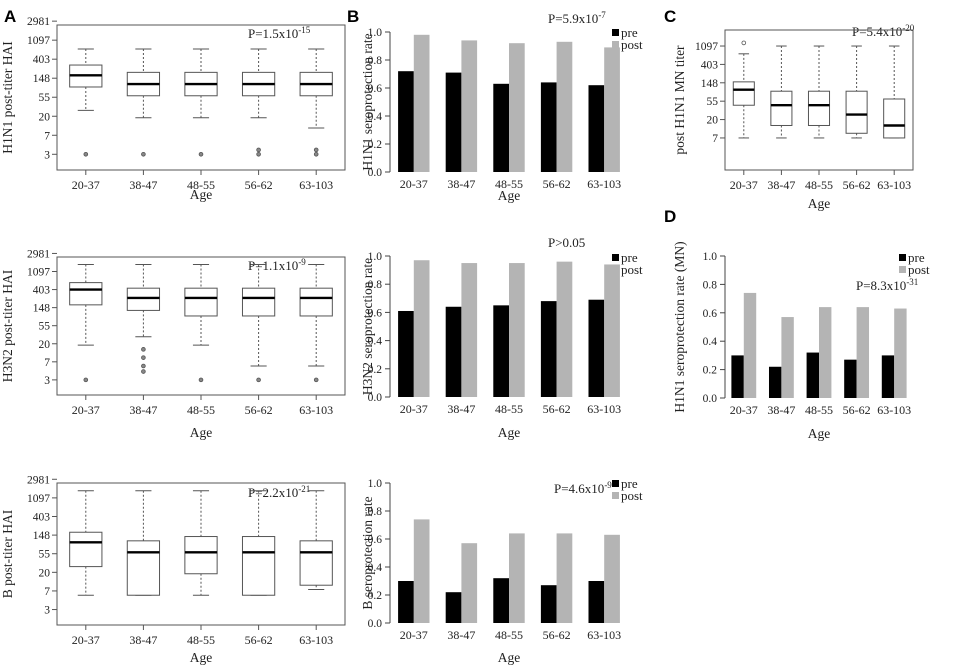 The image size is (965, 669). What do you see at coordinates (556, 338) in the screenshot?
I see `bar-group-56-62: 56-62` at bounding box center [556, 338].